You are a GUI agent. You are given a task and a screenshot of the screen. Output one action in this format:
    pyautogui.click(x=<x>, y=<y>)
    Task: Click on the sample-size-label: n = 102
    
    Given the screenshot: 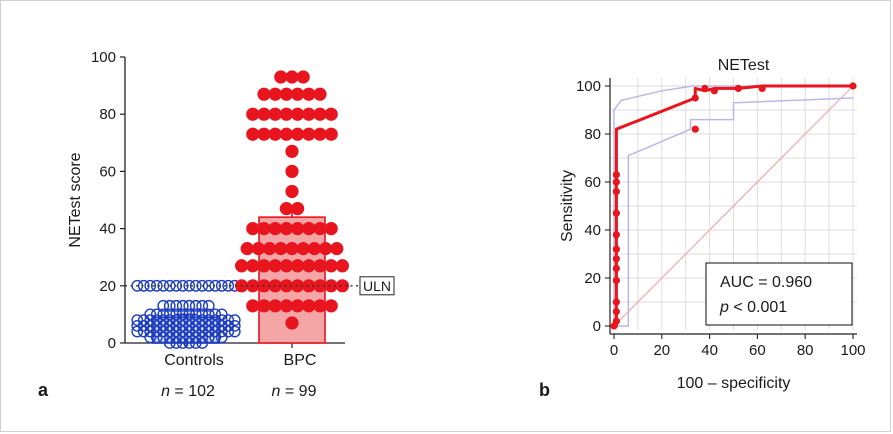 What is the action you would take?
    pyautogui.click(x=188, y=391)
    